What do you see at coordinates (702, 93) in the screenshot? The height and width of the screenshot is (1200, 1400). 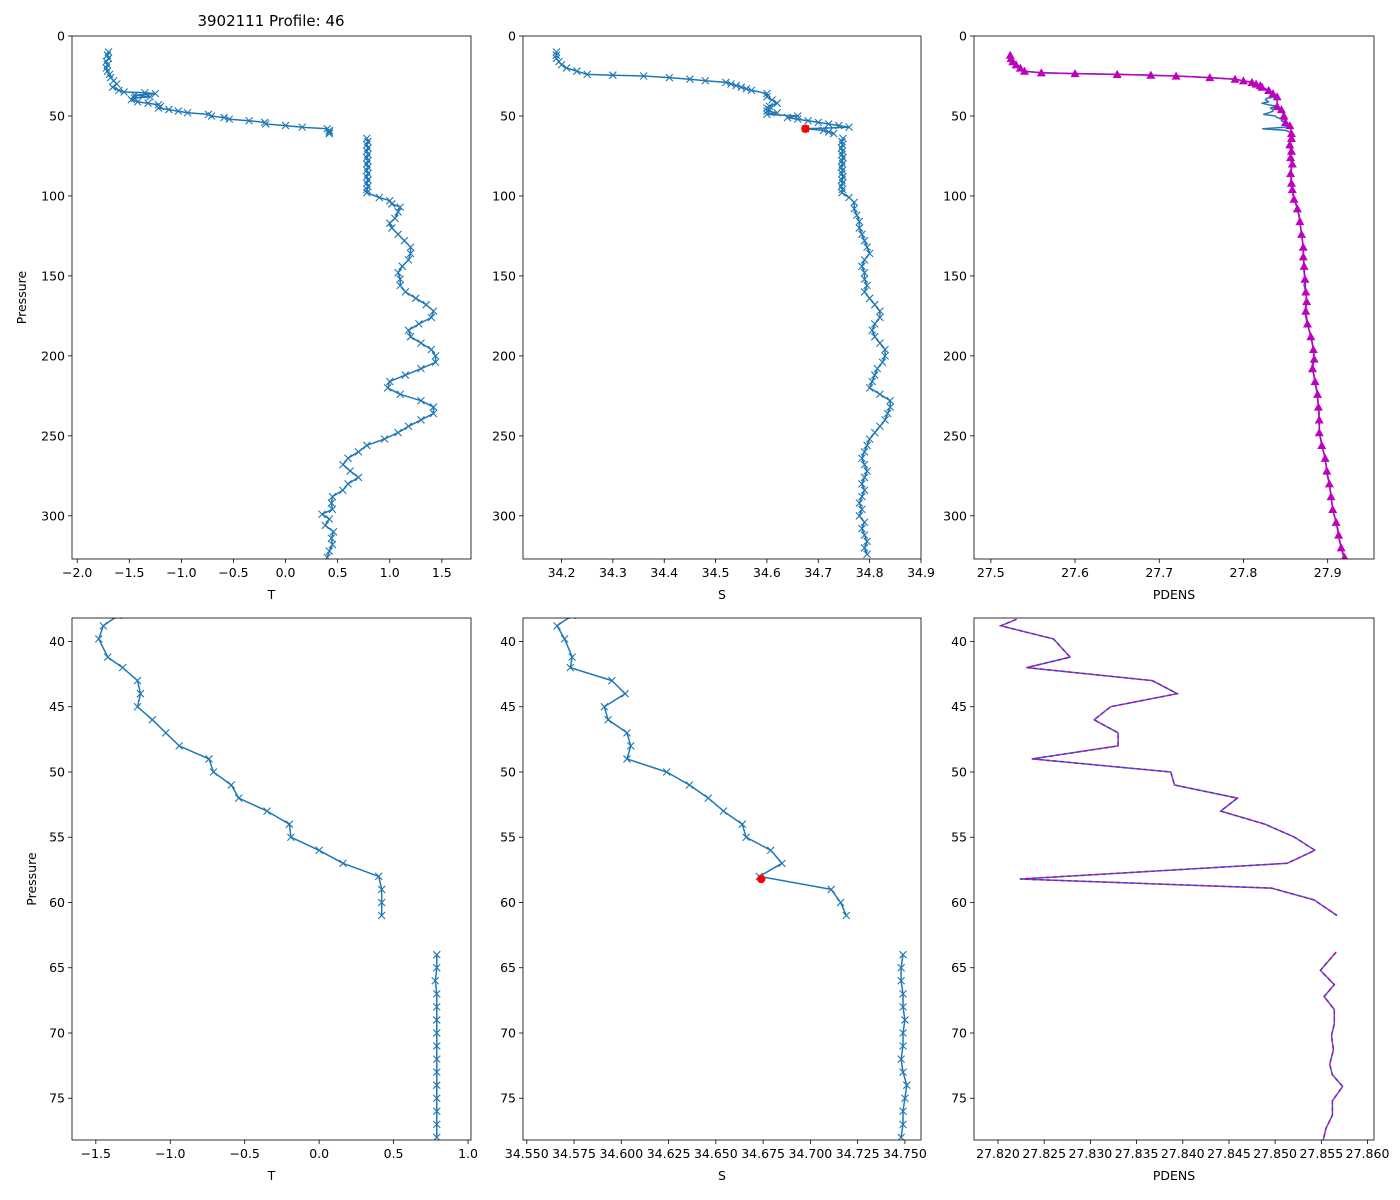 I see `top-salinity-series-1-line` at bounding box center [702, 93].